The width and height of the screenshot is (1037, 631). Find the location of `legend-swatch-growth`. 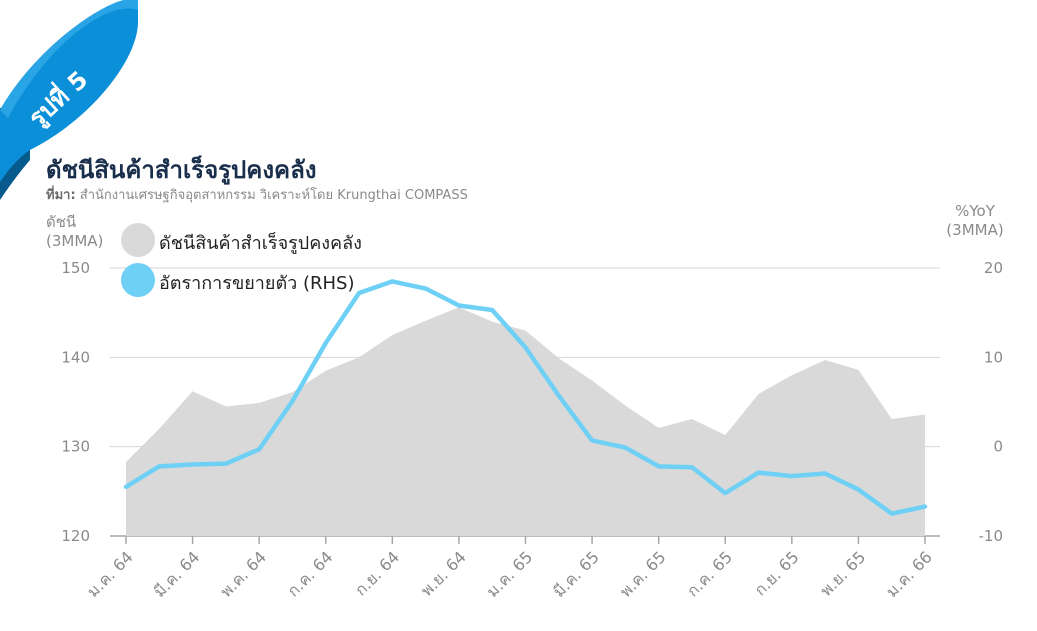

legend-swatch-growth is located at coordinates (138, 280).